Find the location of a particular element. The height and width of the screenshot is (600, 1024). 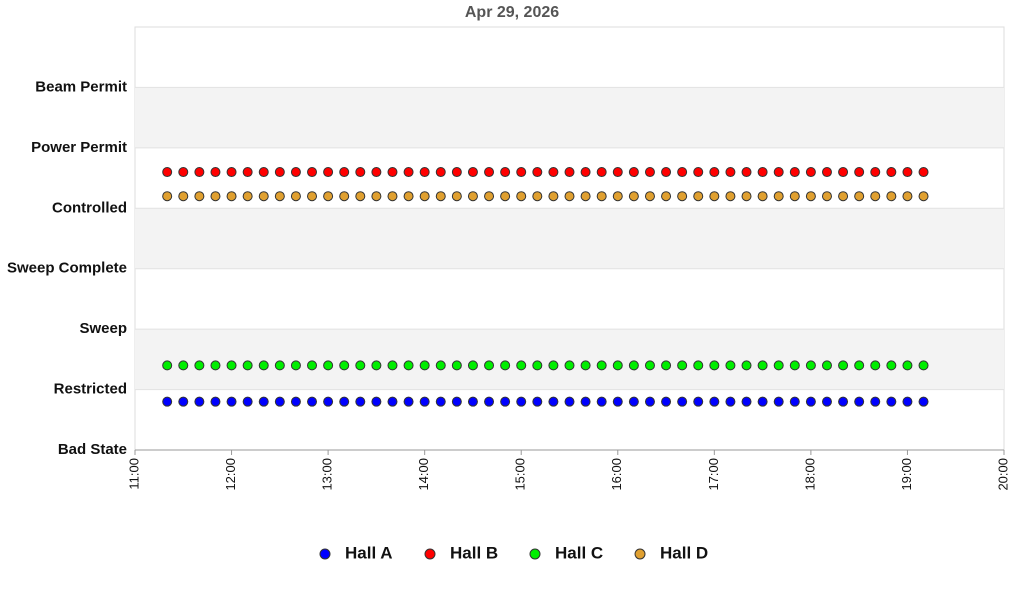

y-tick-label: Controlled is located at coordinates (89, 207).